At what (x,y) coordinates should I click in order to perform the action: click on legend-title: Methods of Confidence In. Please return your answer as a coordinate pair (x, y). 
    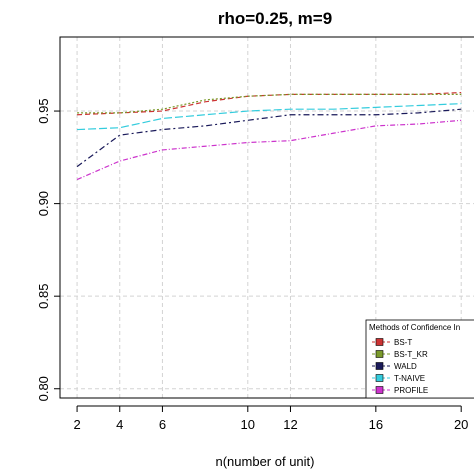
    Looking at the image, I should click on (414, 327).